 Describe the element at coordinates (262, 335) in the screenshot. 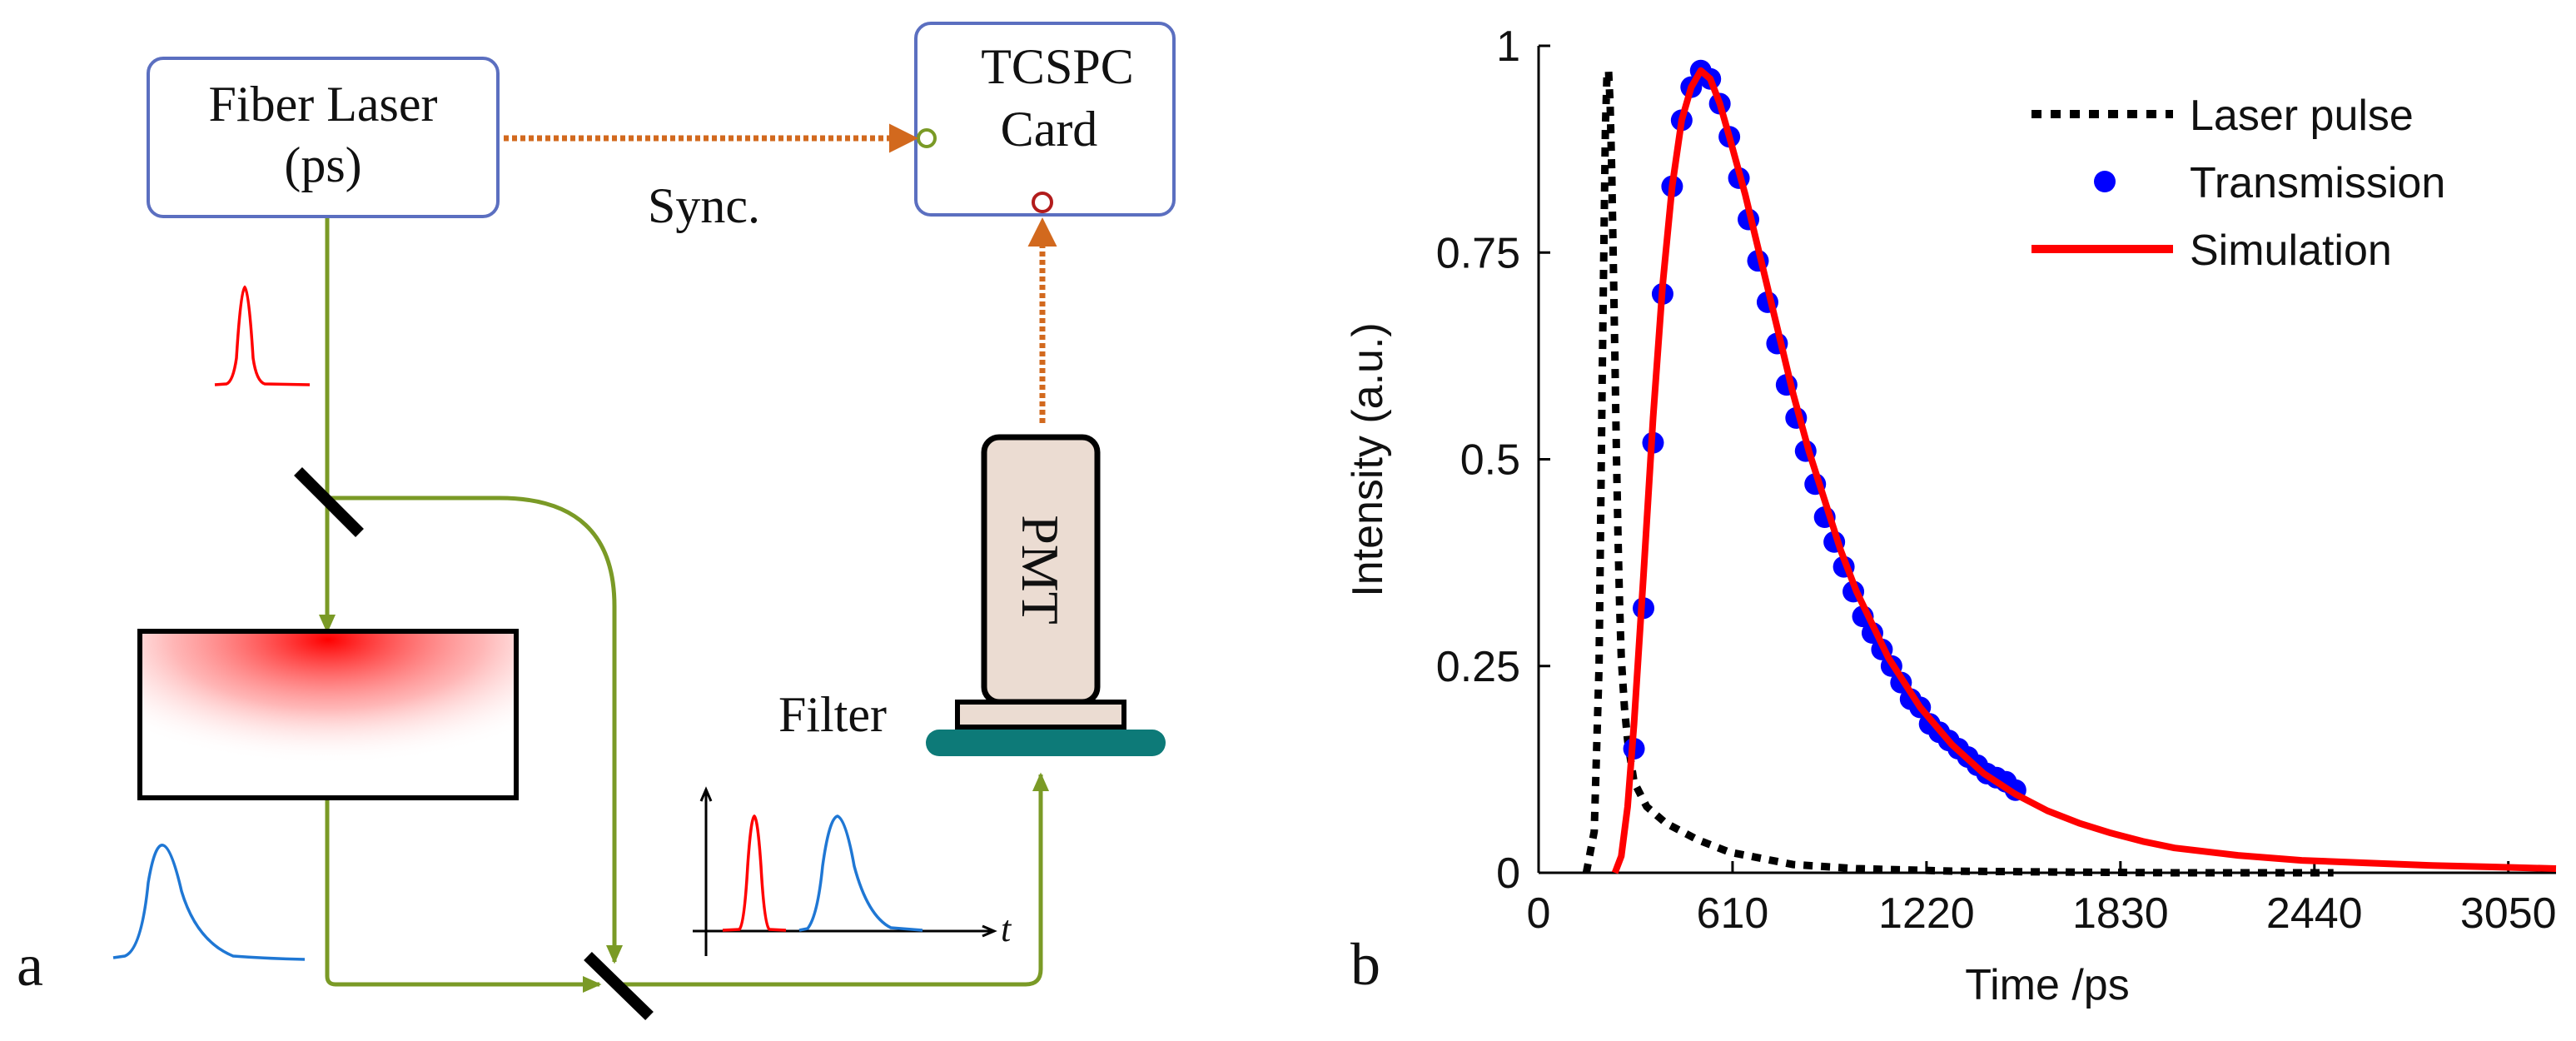

I see `input-pulse-icon` at that location.